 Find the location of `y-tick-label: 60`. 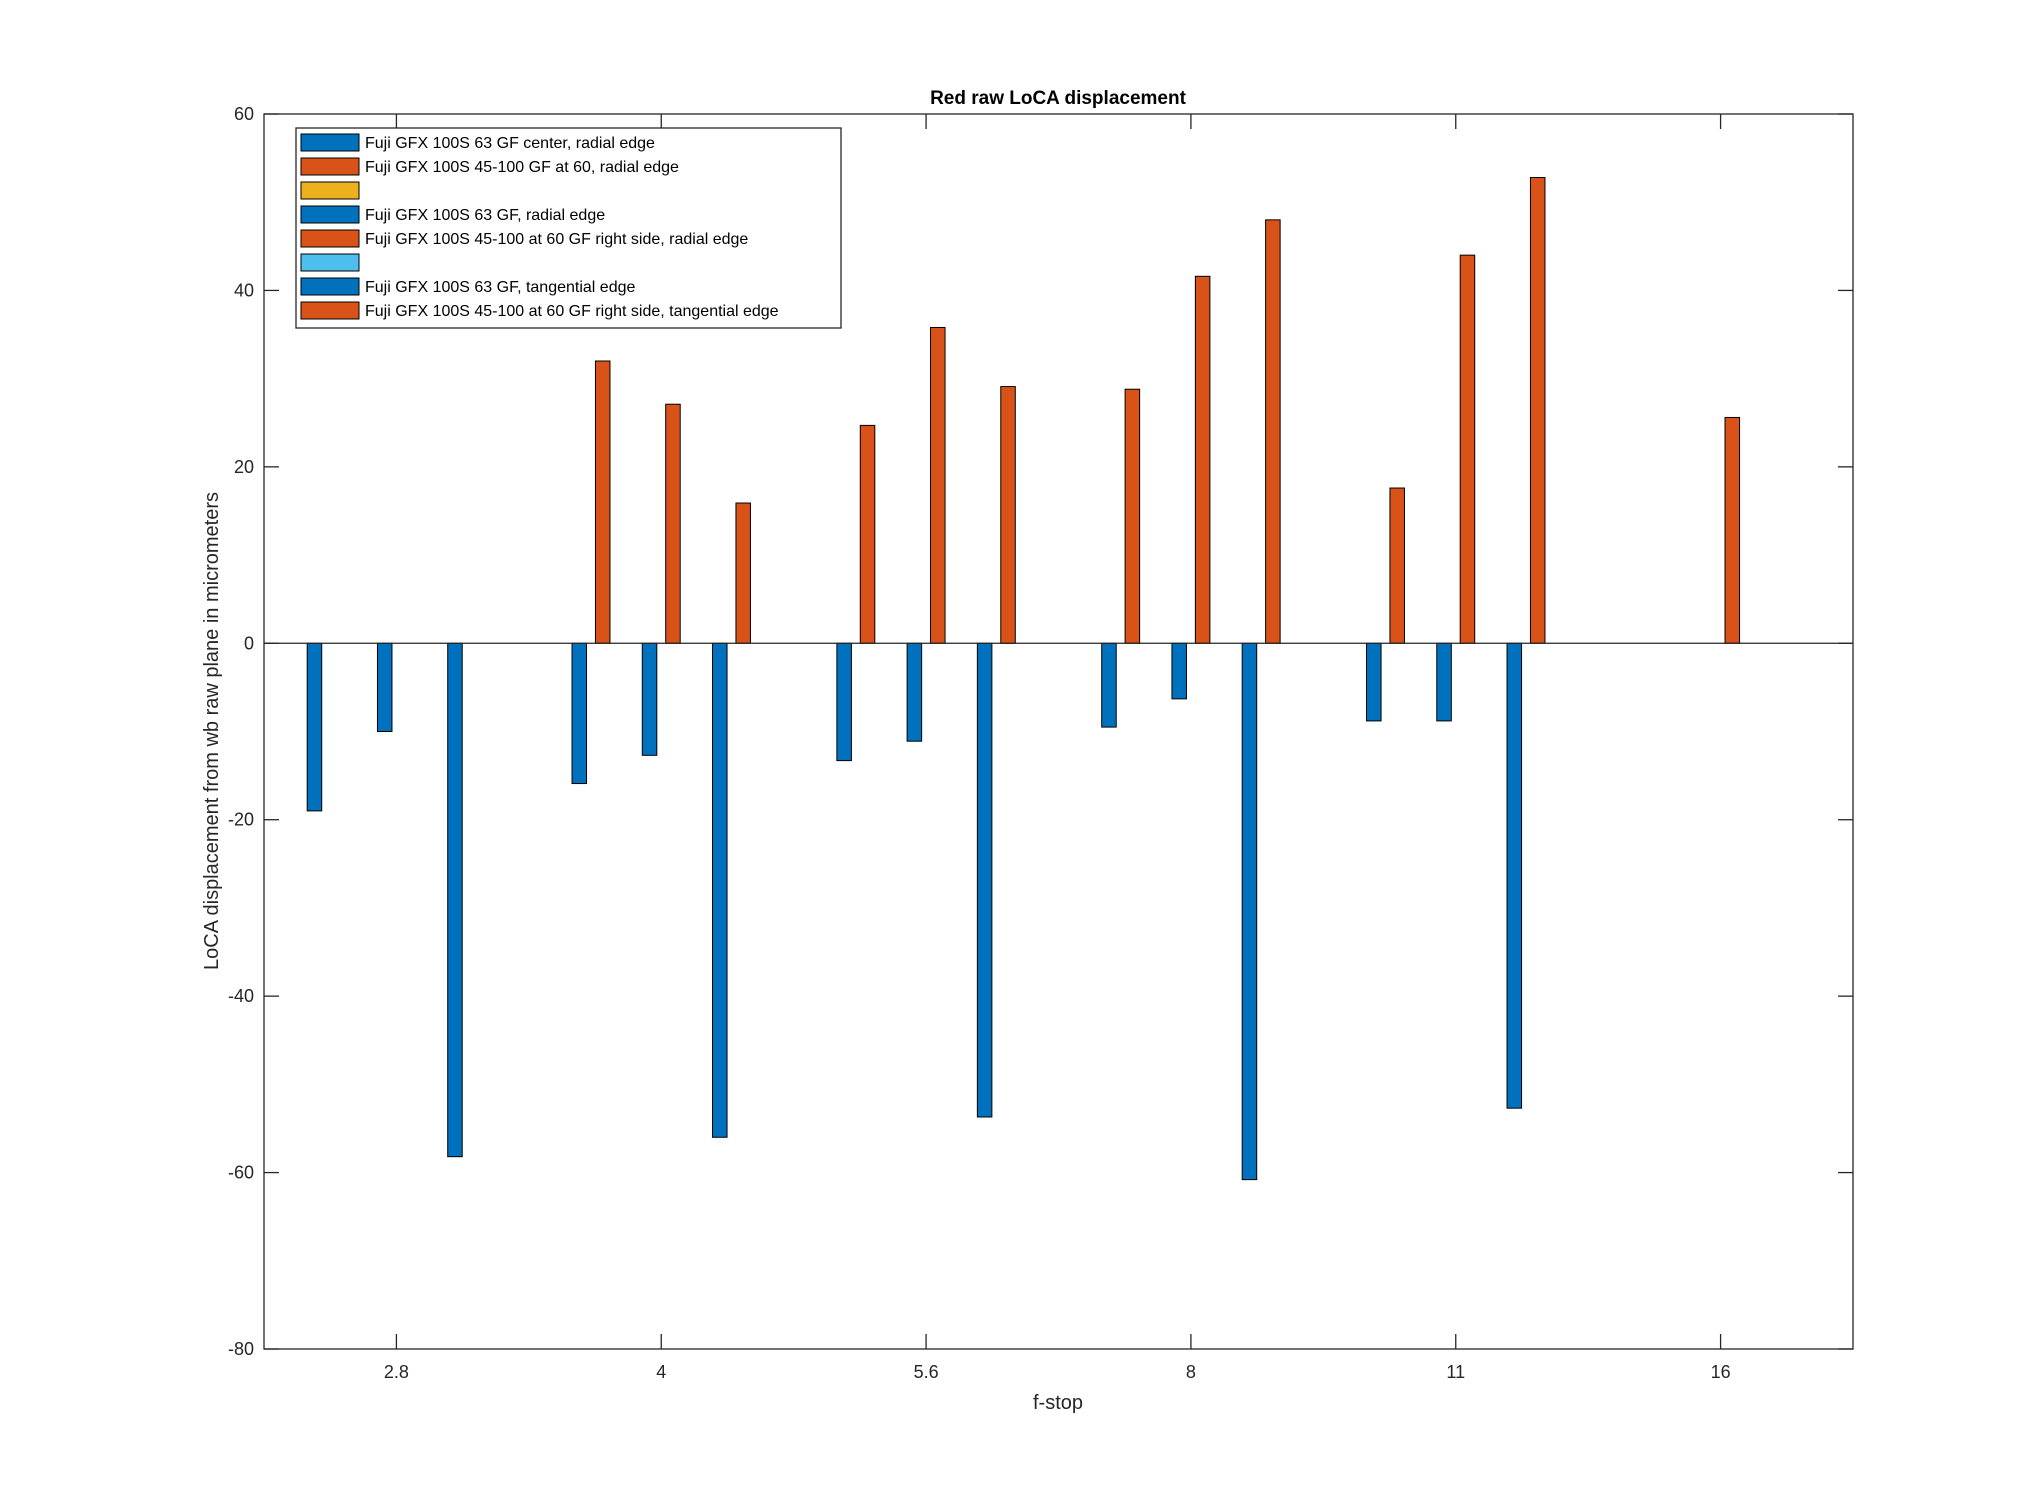

y-tick-label: 60 is located at coordinates (244, 114).